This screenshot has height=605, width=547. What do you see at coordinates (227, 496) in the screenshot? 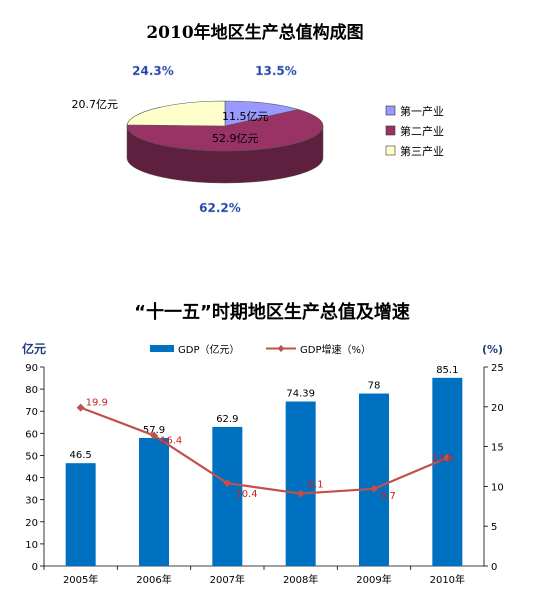
I see `gdp-bar-2007年` at bounding box center [227, 496].